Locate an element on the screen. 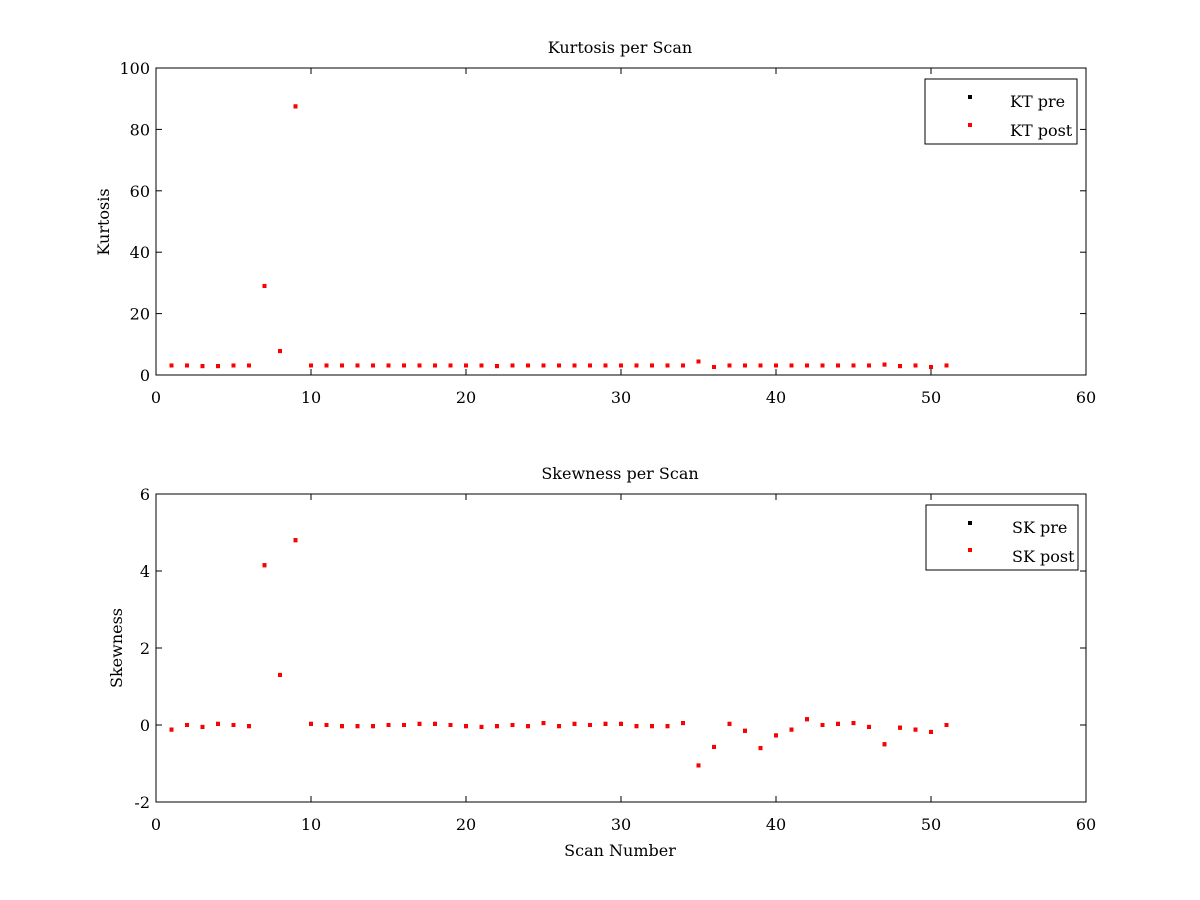 Image resolution: width=1200 pixels, height=900 pixels. skewness-x-tick-label: 50 is located at coordinates (931, 824).